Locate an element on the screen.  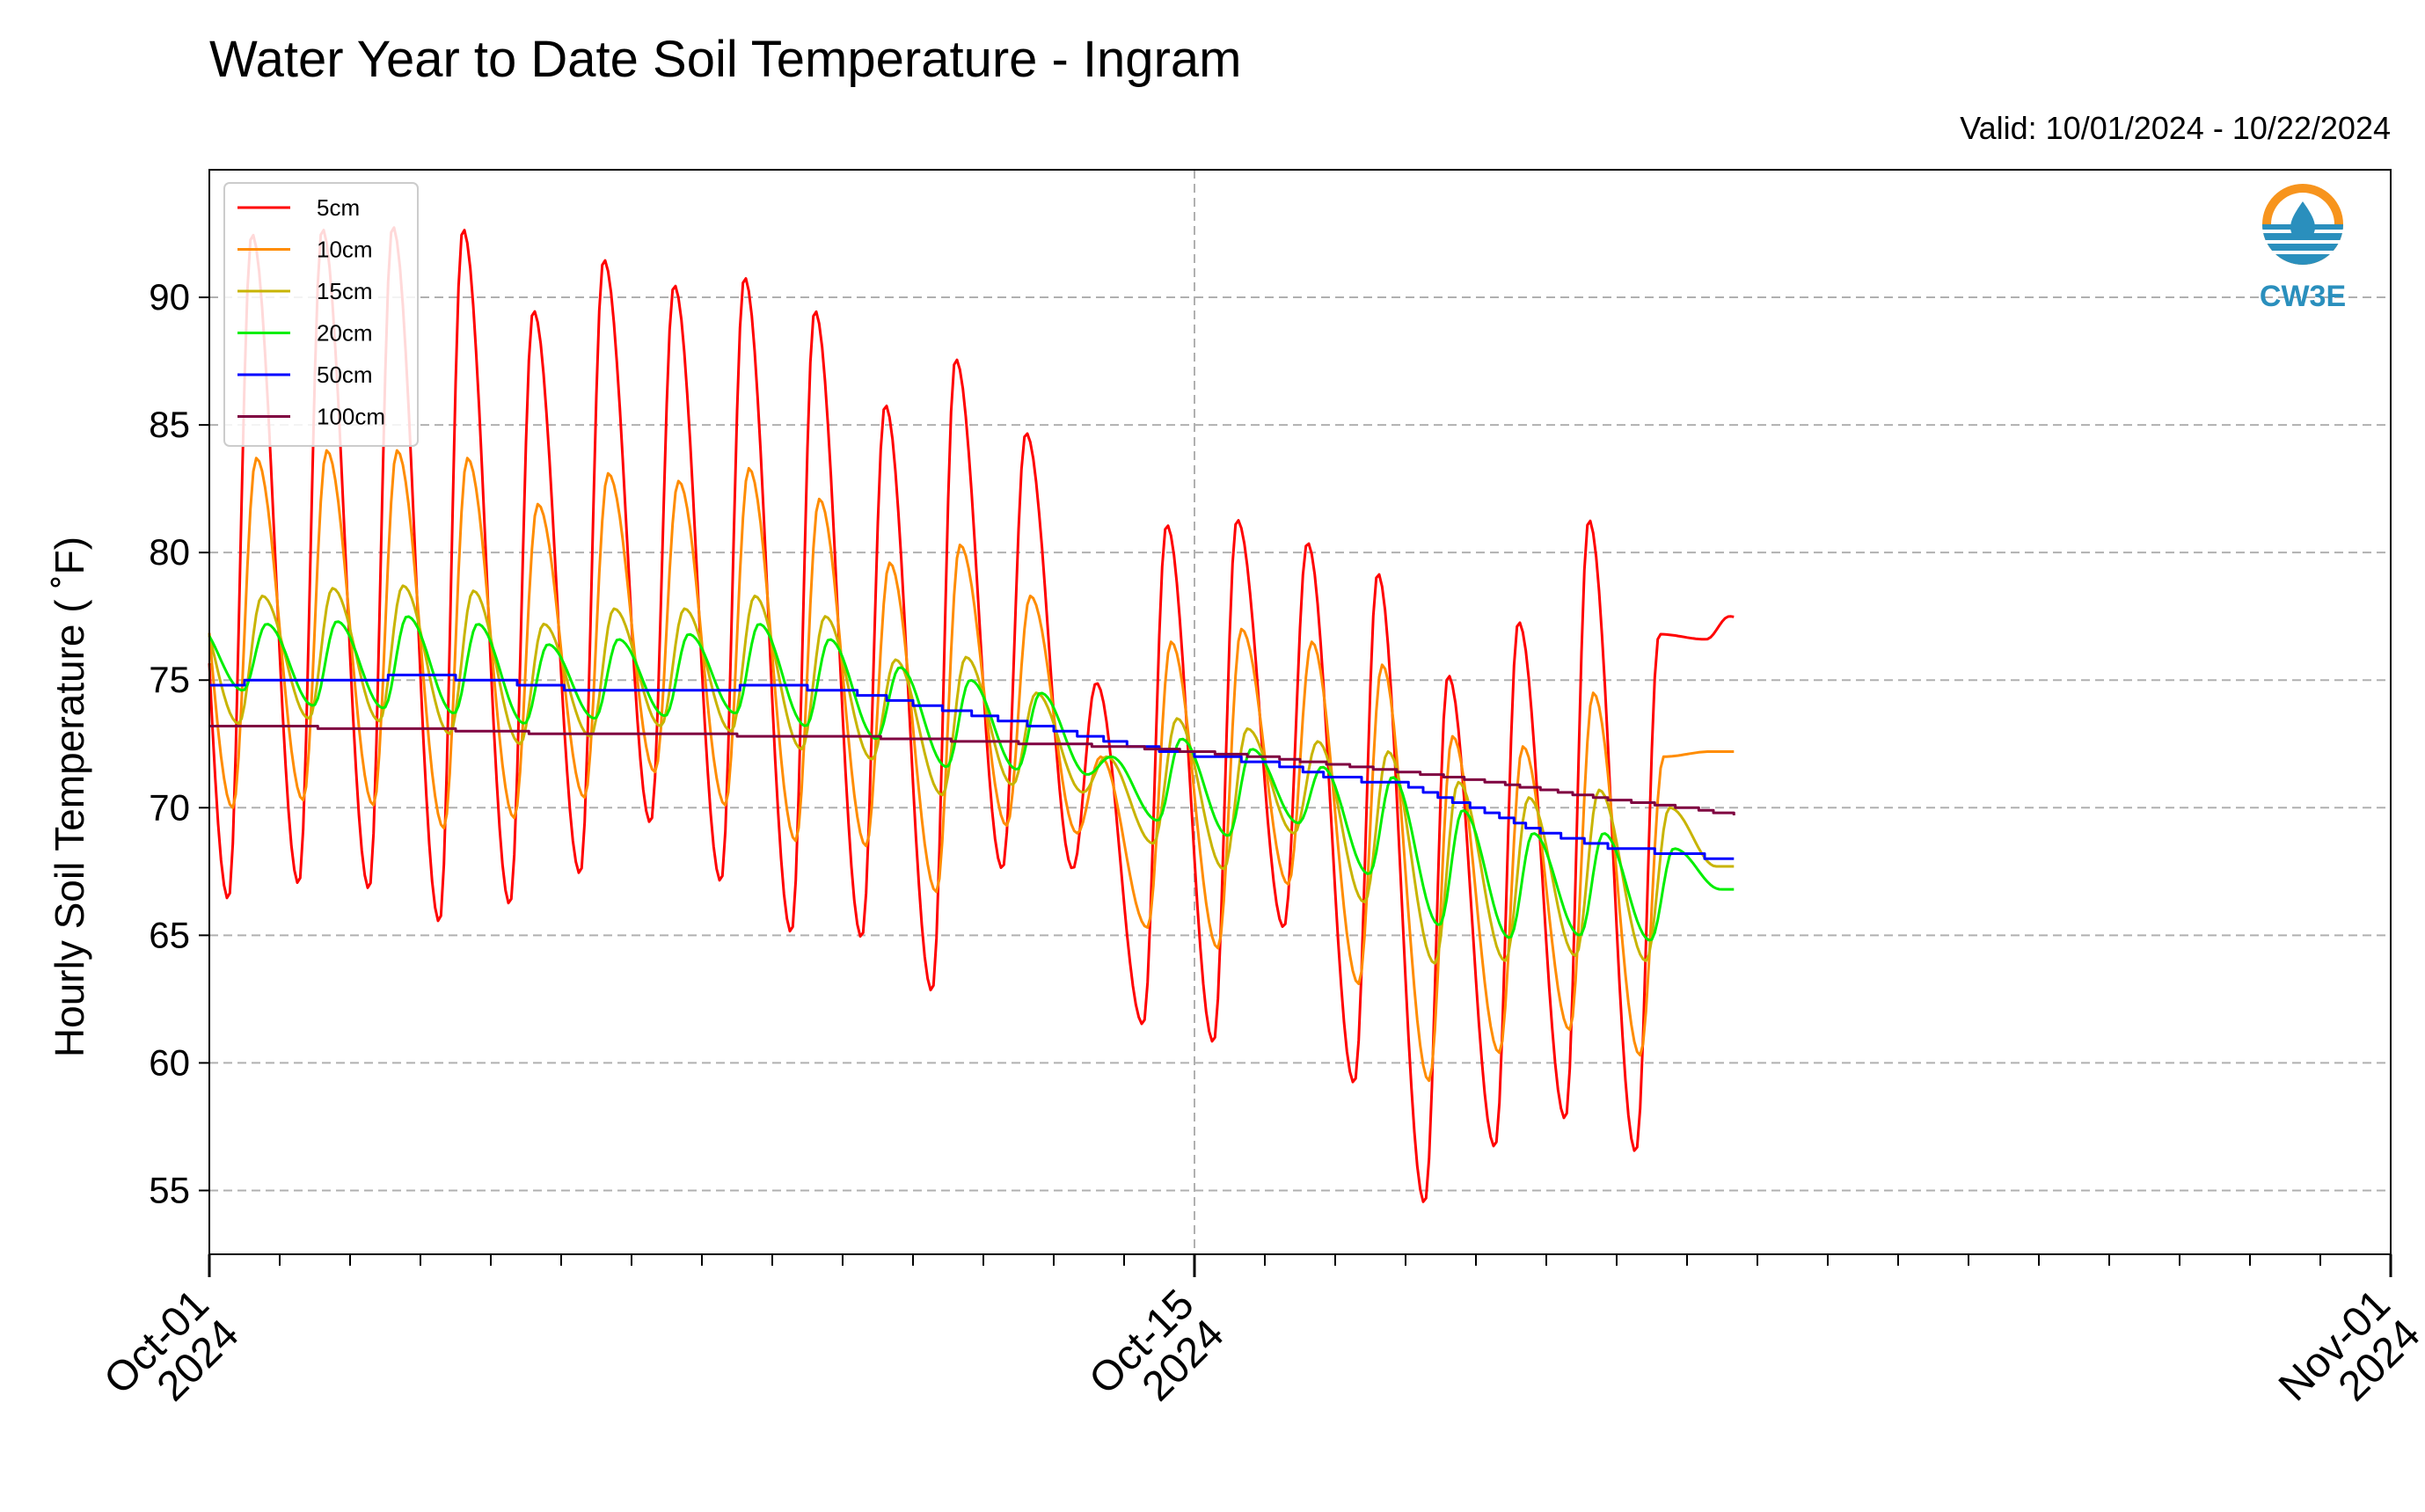
y-tick-label: 55 is located at coordinates (169, 1189).